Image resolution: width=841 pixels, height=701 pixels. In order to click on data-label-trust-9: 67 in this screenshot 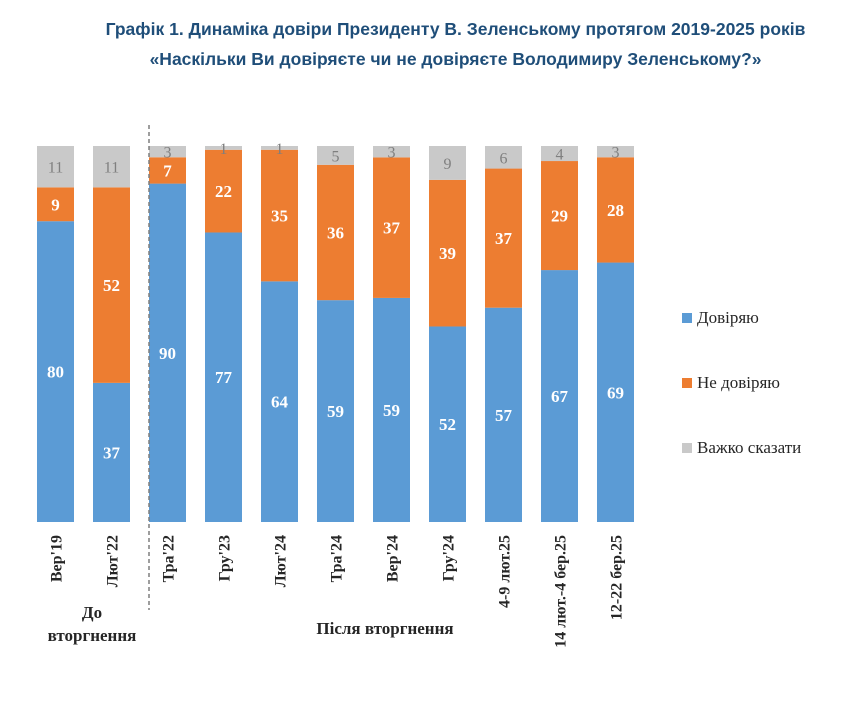, I will do `click(560, 396)`.